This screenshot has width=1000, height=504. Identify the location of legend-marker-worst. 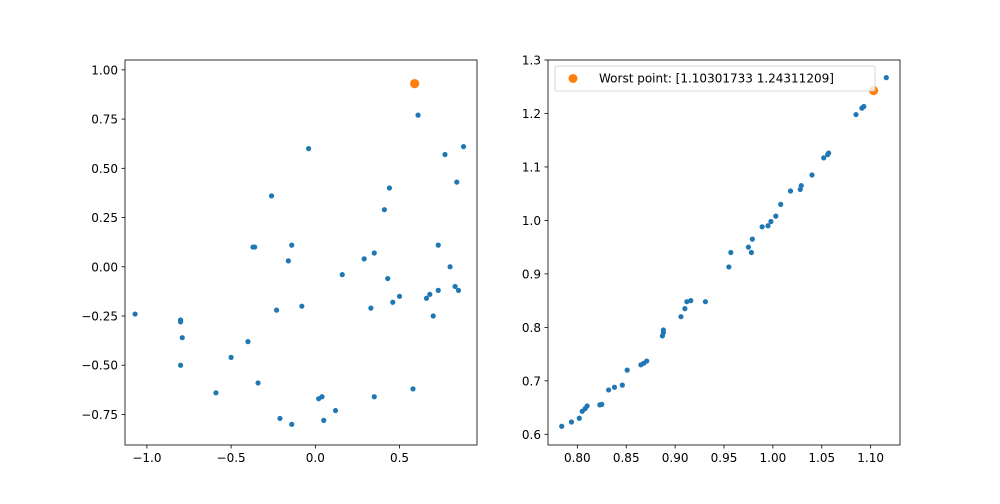
(573, 78).